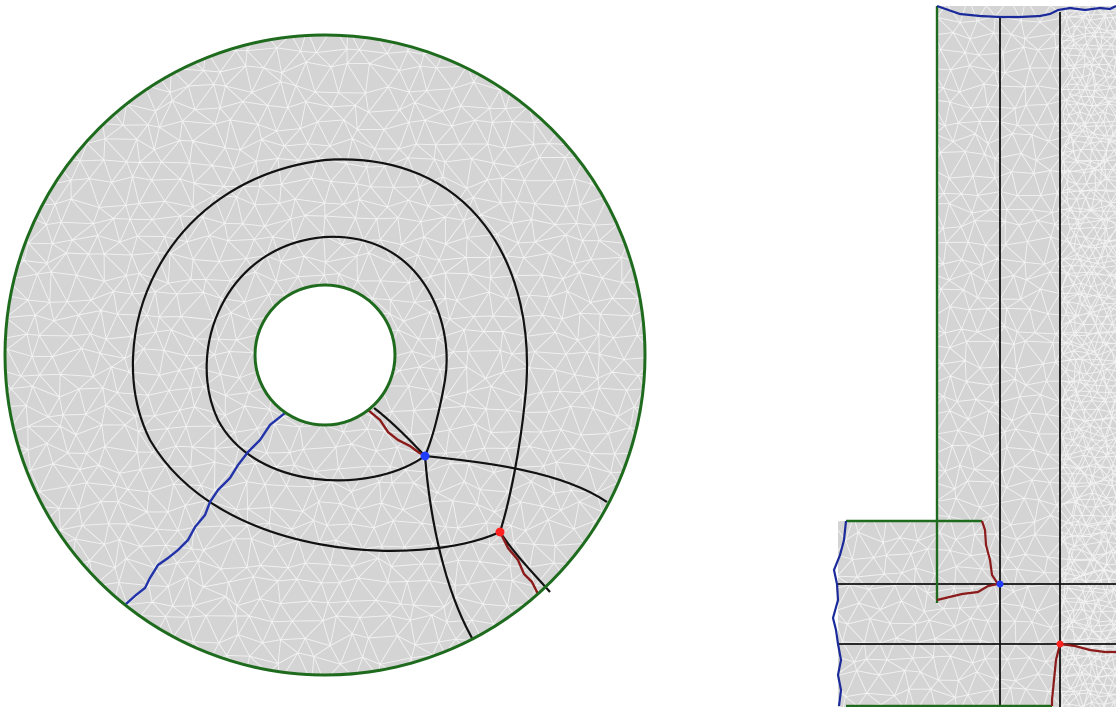  Describe the element at coordinates (1000, 584) in the screenshot. I see `l-shape-blue-vertex` at that location.